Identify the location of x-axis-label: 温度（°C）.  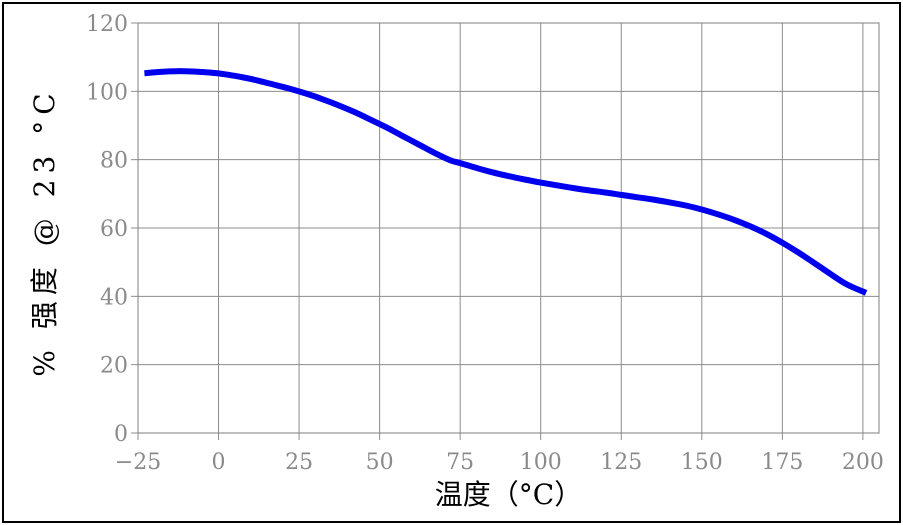
(508, 494).